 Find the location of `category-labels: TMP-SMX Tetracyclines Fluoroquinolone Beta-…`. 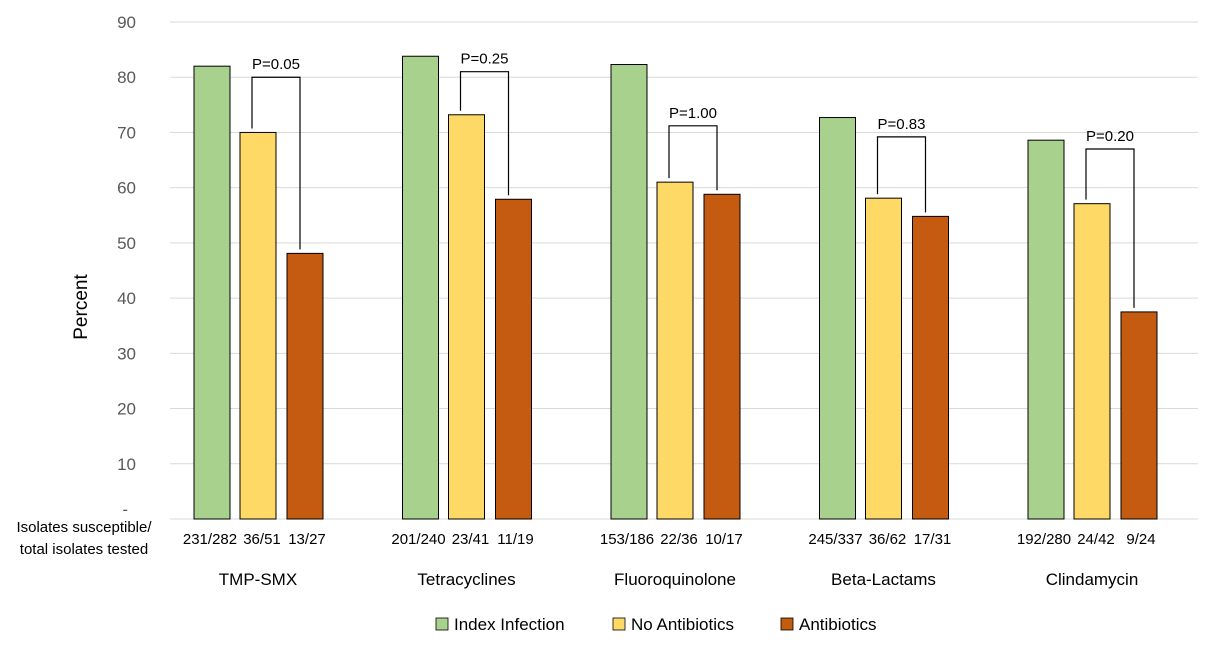

category-labels: TMP-SMX Tetracyclines Fluoroquinolone Beta-… is located at coordinates (678, 579).